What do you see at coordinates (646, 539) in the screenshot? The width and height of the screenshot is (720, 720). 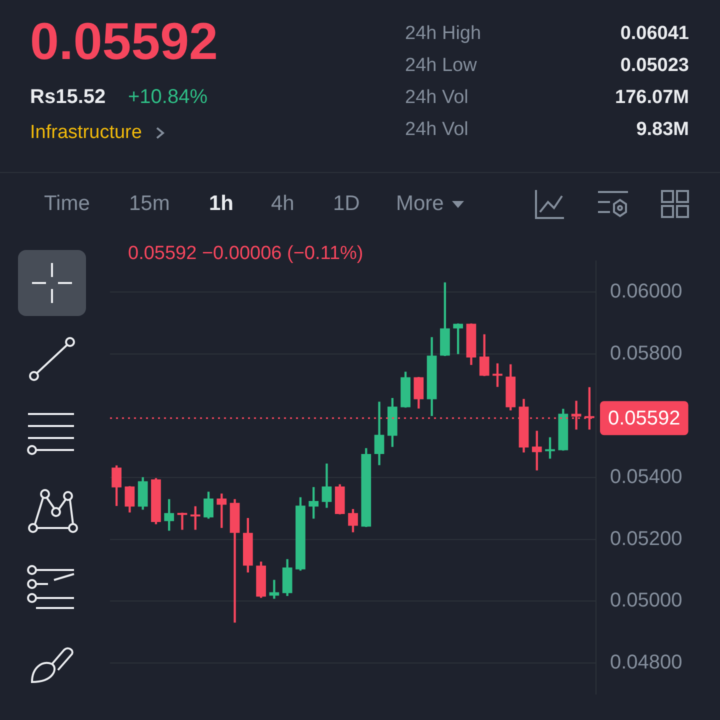 I see `y-tick-label: 0.05200` at bounding box center [646, 539].